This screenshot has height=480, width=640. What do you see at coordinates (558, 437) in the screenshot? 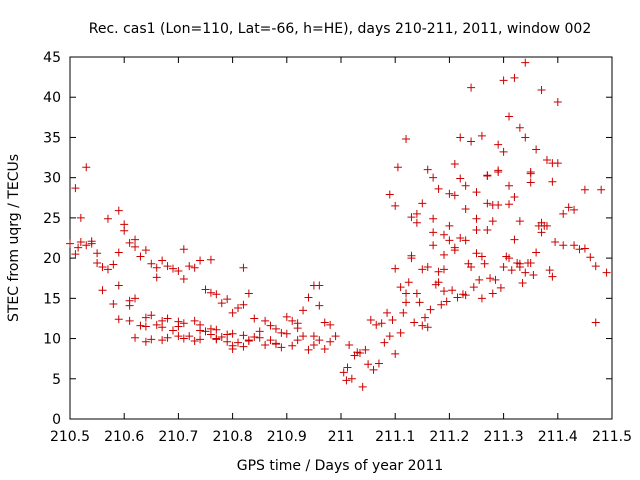
I see `x-tick-label: 211.4` at bounding box center [558, 437].